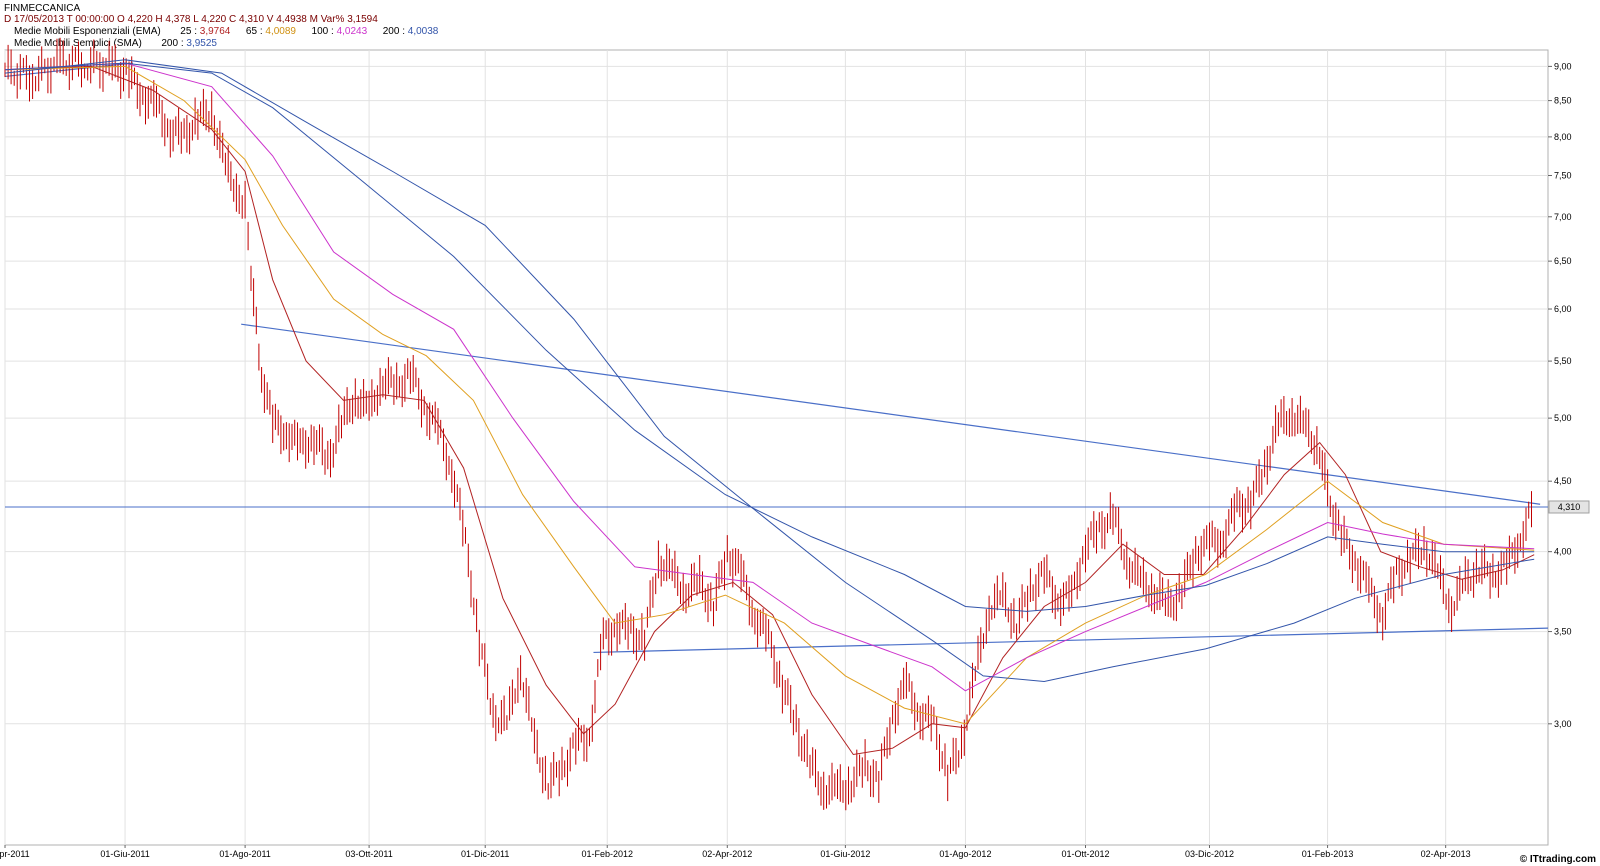  Describe the element at coordinates (188, 31) in the screenshot. I see `ema-25-period: 25 :` at that location.